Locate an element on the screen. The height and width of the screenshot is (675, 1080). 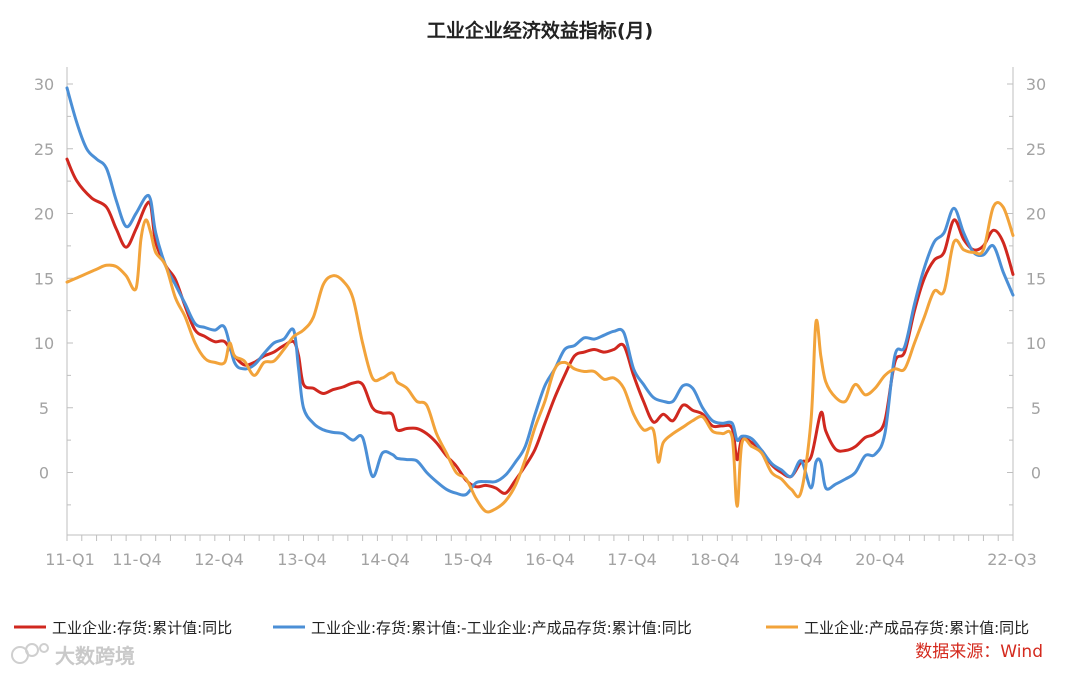
y-tick-label-left: 10 is located at coordinates (44, 343).